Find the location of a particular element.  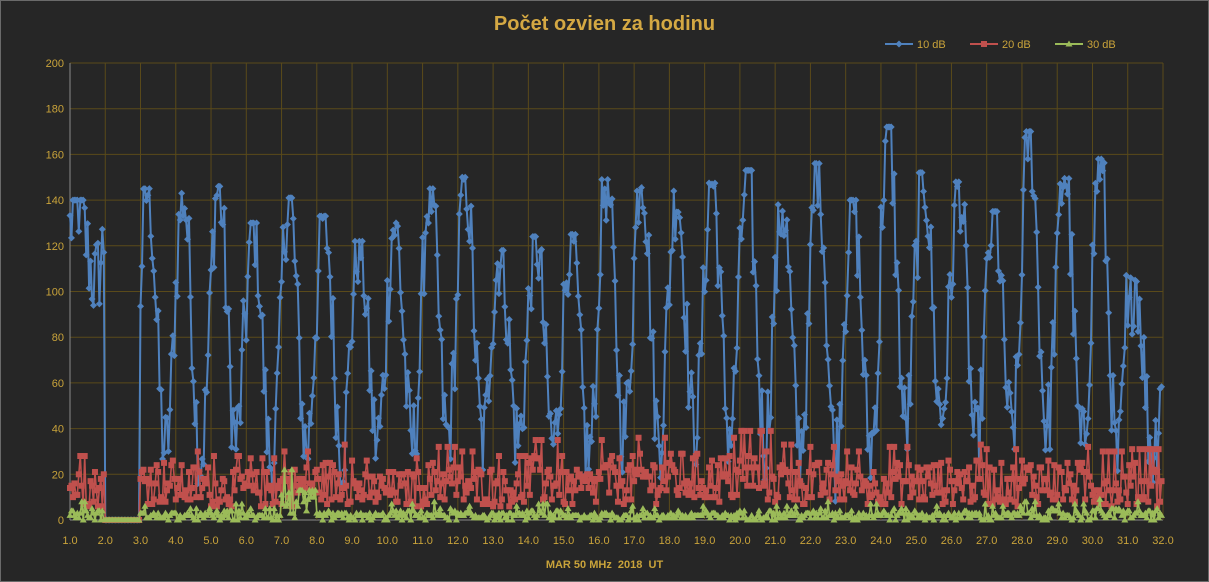

x-tick-label: 30.0 is located at coordinates (1092, 541).